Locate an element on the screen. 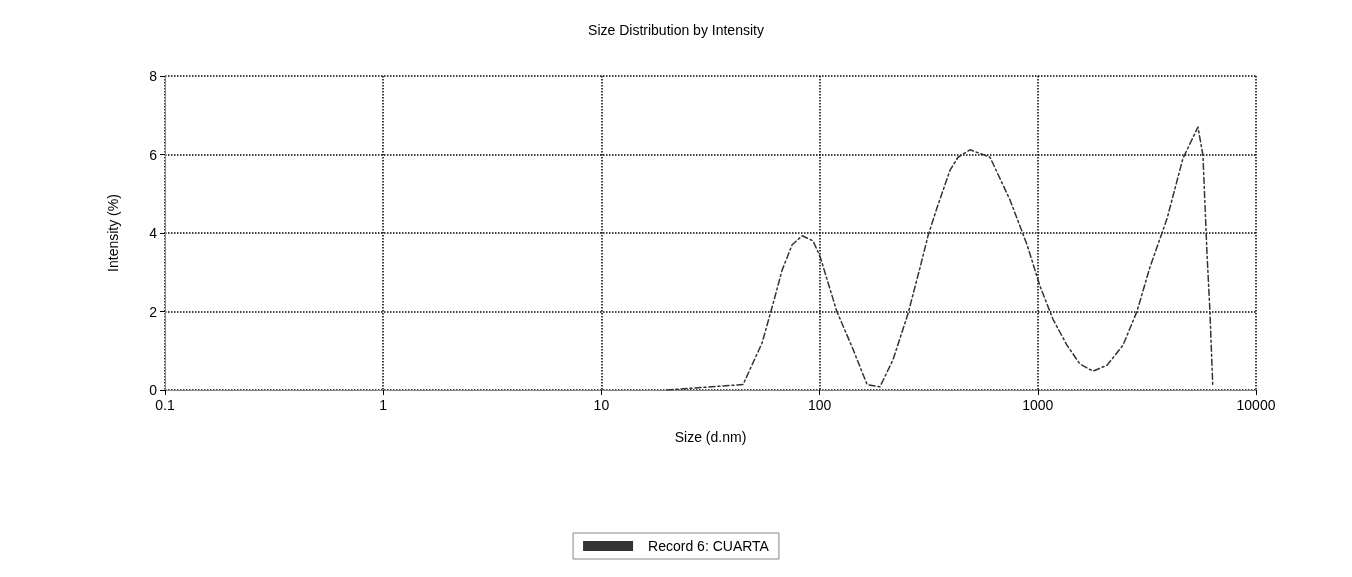  y-tick-label: 2 is located at coordinates (153, 311).